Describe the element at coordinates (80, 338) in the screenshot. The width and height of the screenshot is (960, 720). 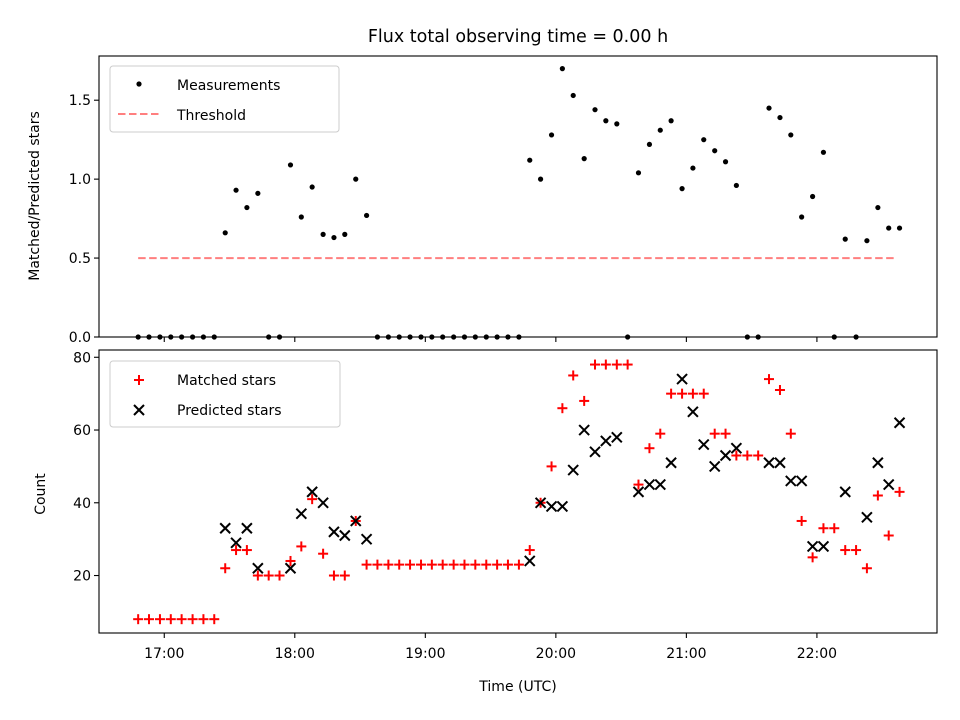
I see `top-y-tick-label: 0.0` at that location.